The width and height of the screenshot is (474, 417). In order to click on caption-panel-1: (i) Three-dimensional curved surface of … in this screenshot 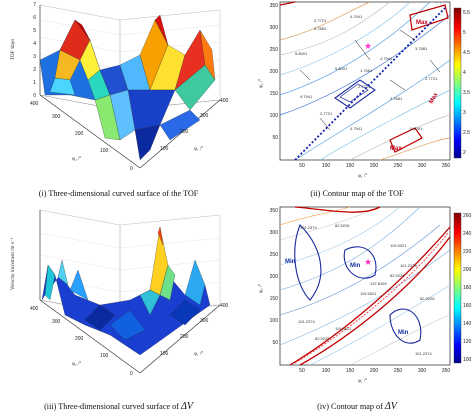, I will do `click(118, 193)`.